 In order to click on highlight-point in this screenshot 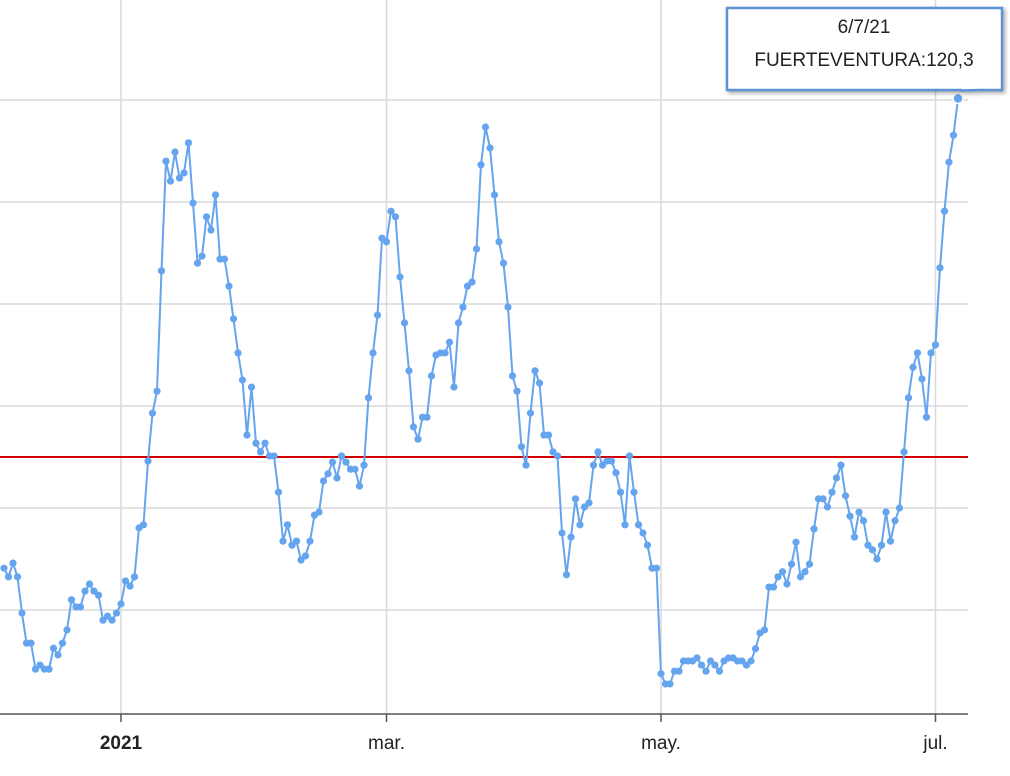, I will do `click(958, 98)`.